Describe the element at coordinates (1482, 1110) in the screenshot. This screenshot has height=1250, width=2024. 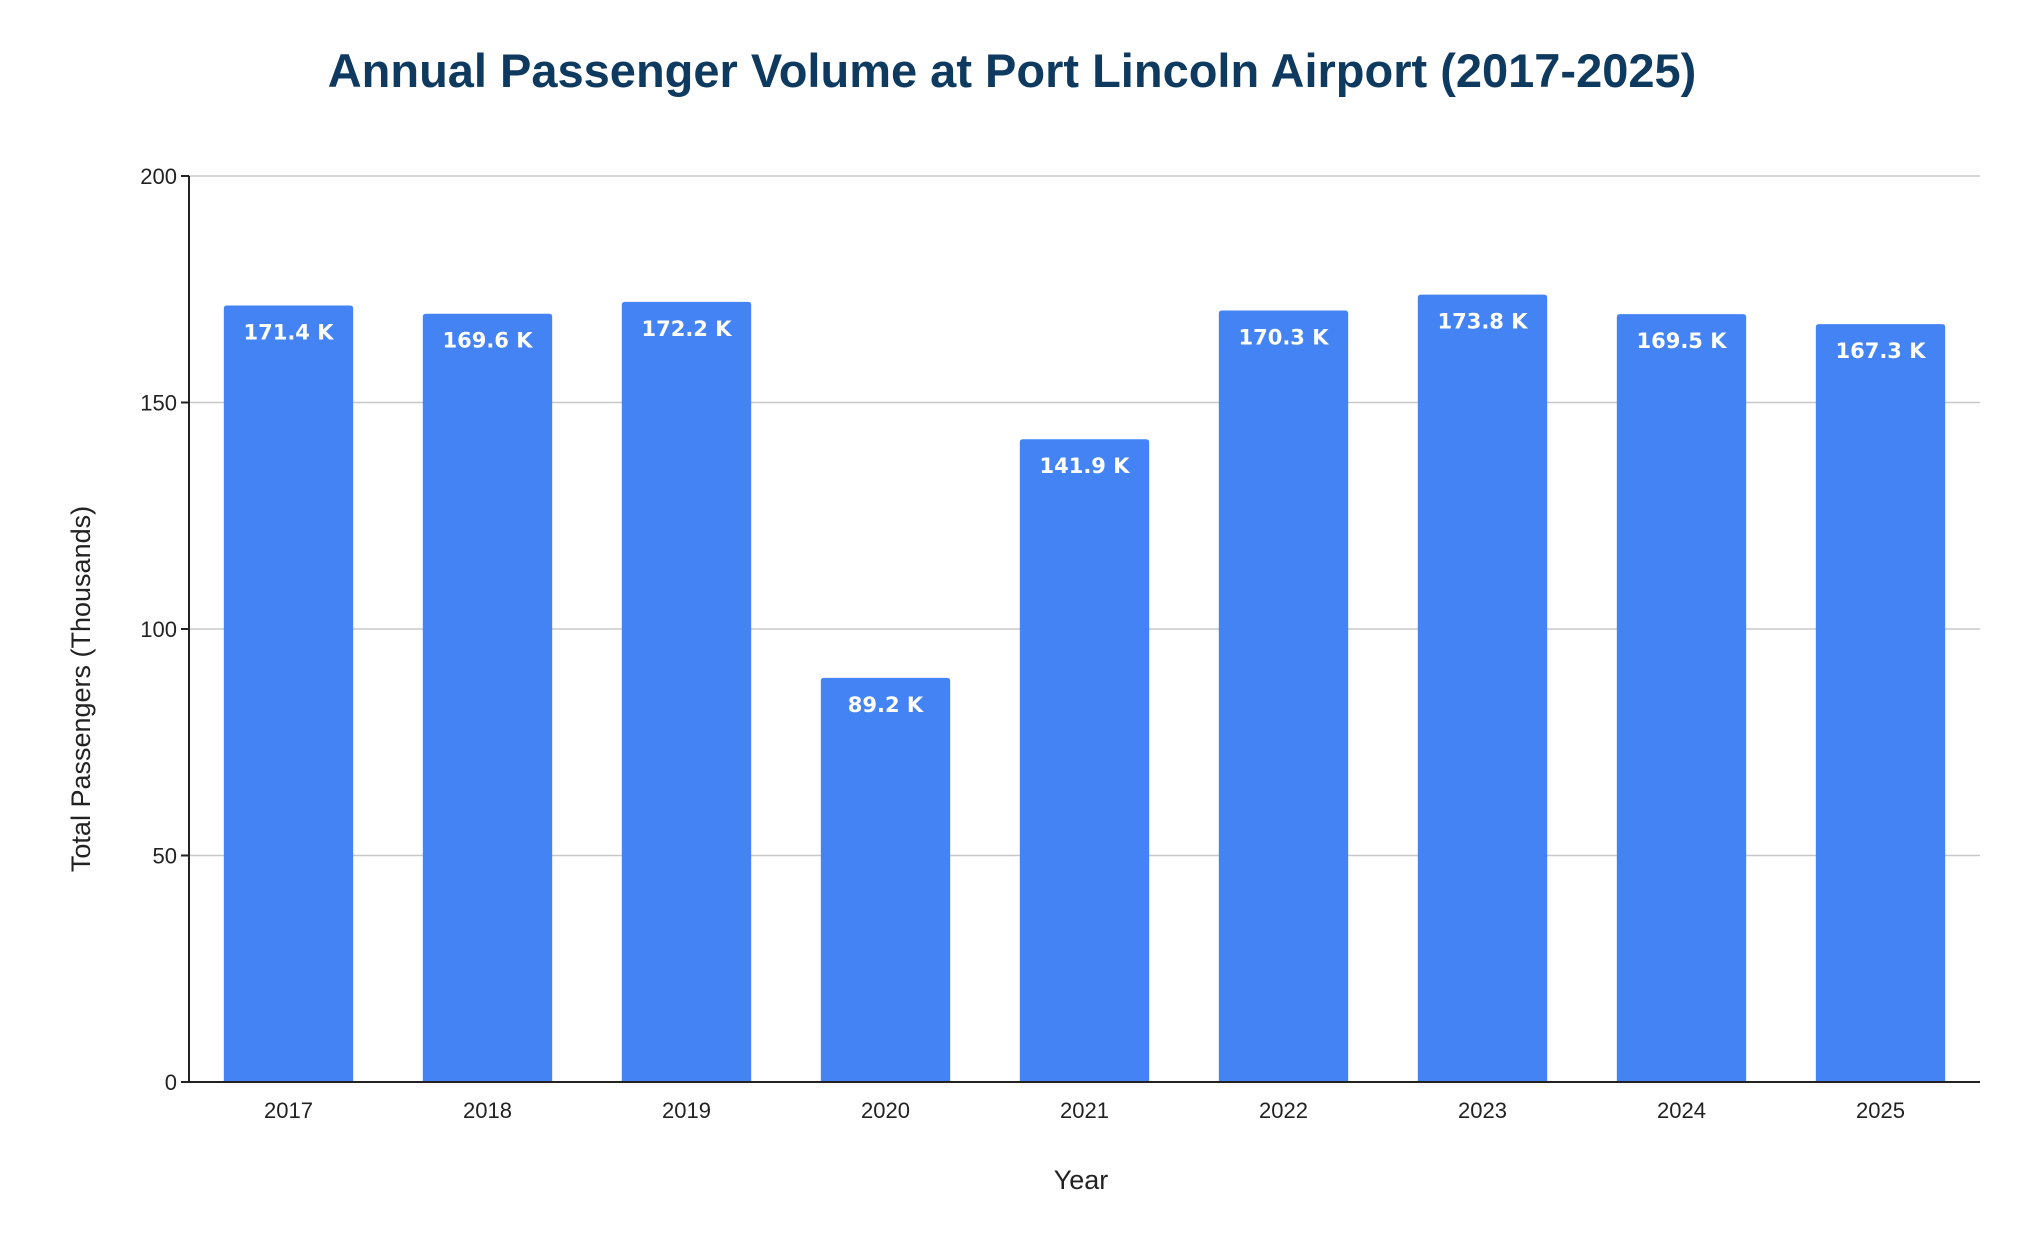
I see `x-tick-label: 2023` at that location.